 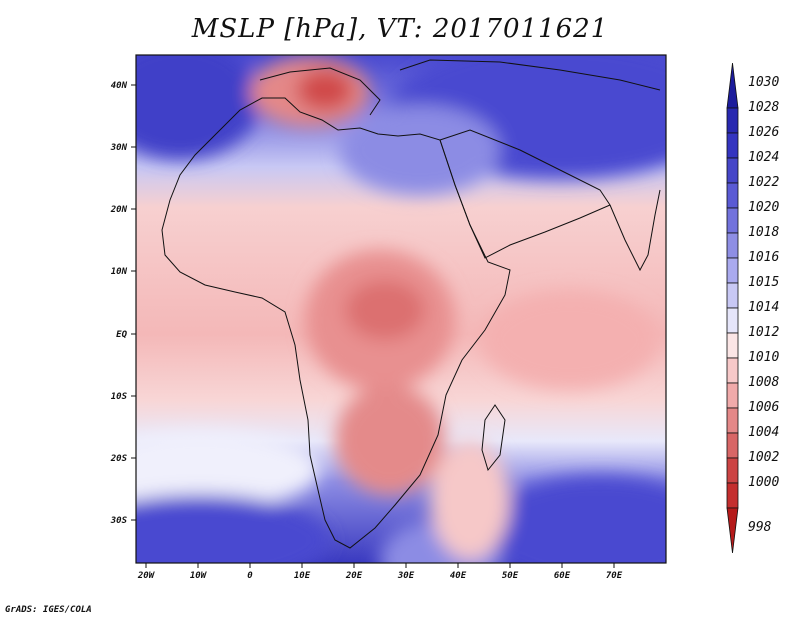 I want to click on colorbar-label: 1016, so click(x=764, y=257).